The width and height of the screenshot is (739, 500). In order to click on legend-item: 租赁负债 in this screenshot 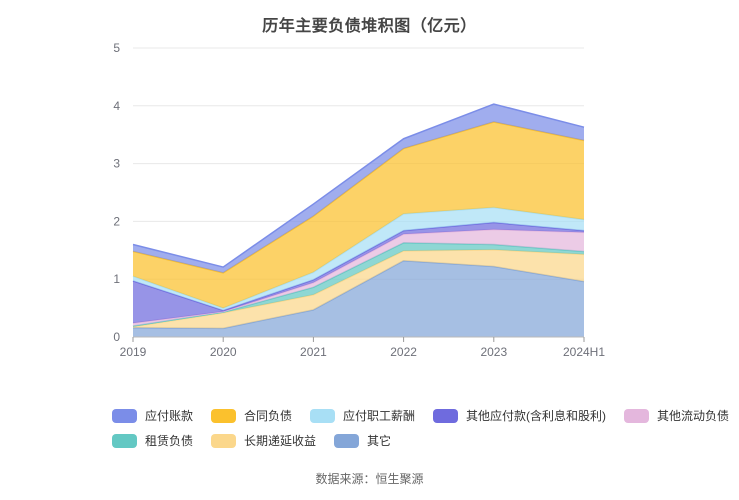, I will do `click(152, 441)`.